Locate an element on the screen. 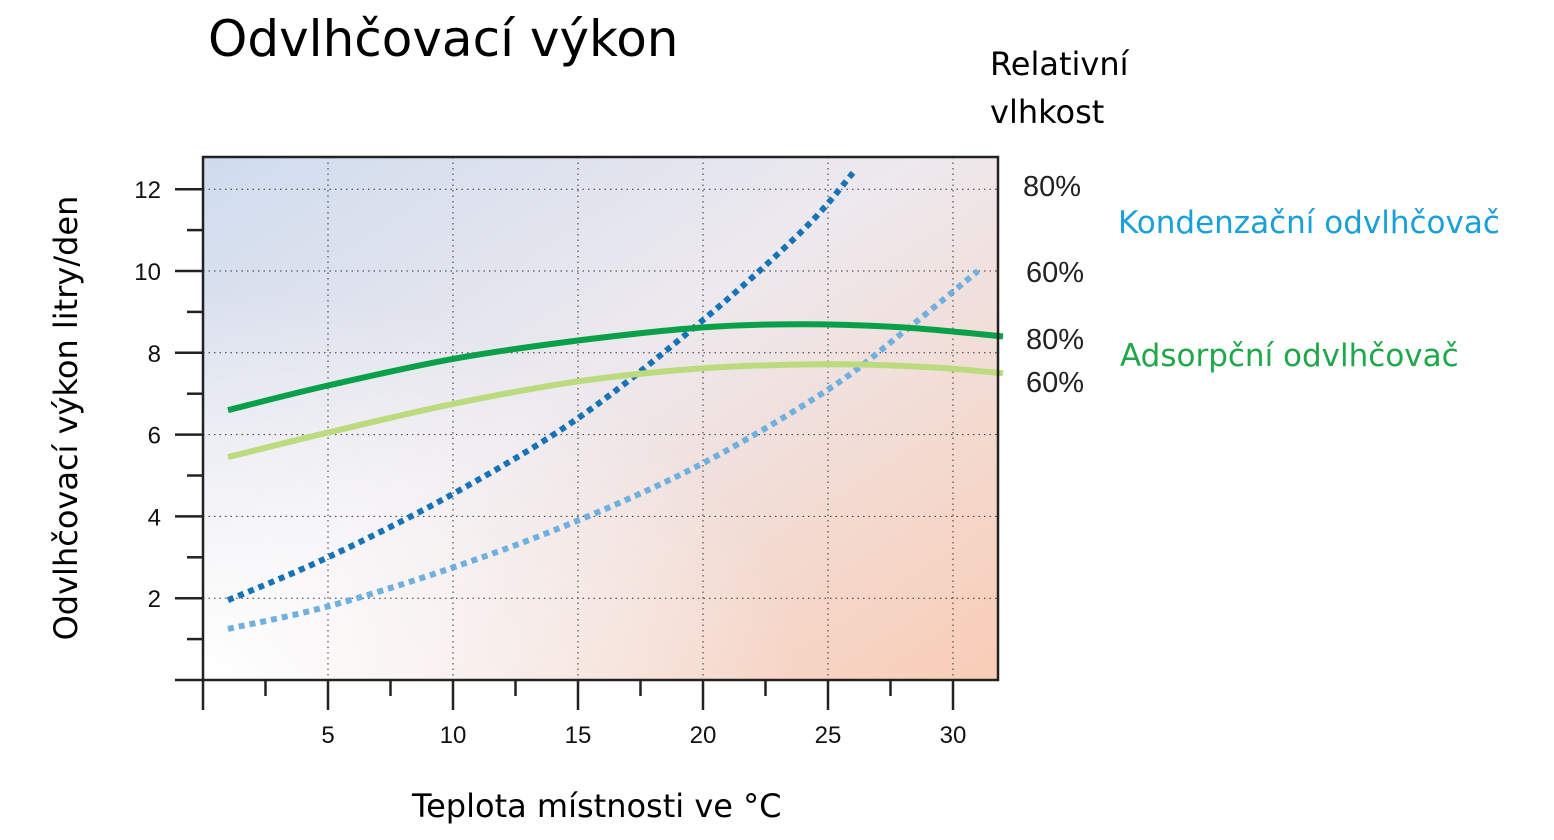  y-tick-label-4: 10 is located at coordinates (147, 272).